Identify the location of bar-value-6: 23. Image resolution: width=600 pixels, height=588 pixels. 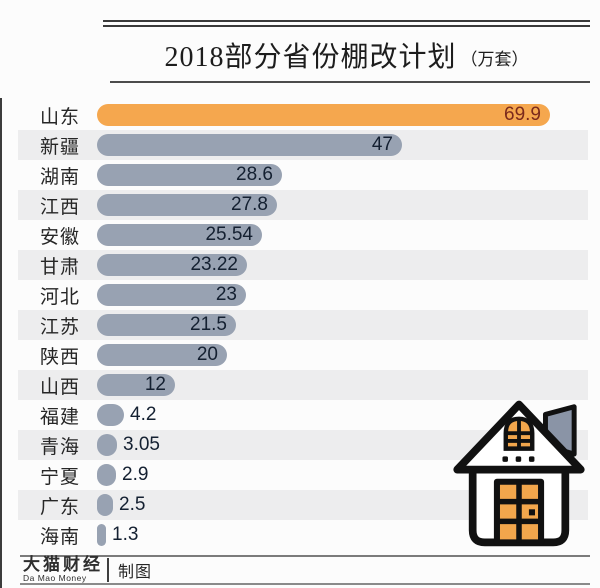
(226, 294).